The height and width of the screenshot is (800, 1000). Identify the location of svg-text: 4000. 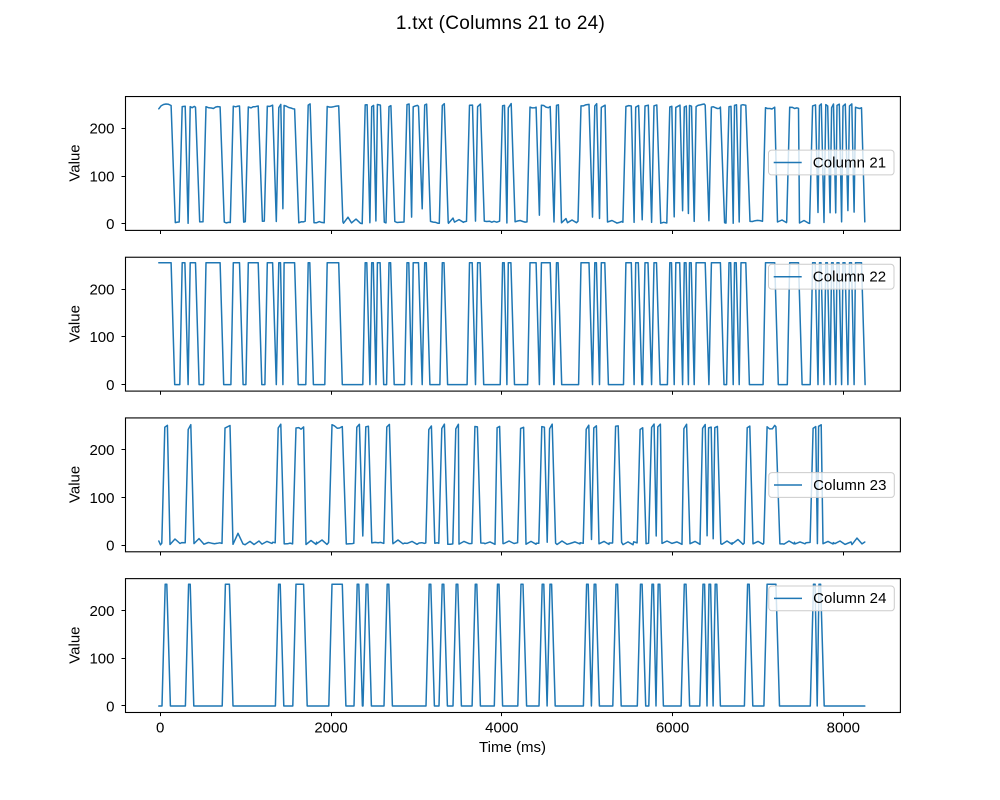
(501, 727).